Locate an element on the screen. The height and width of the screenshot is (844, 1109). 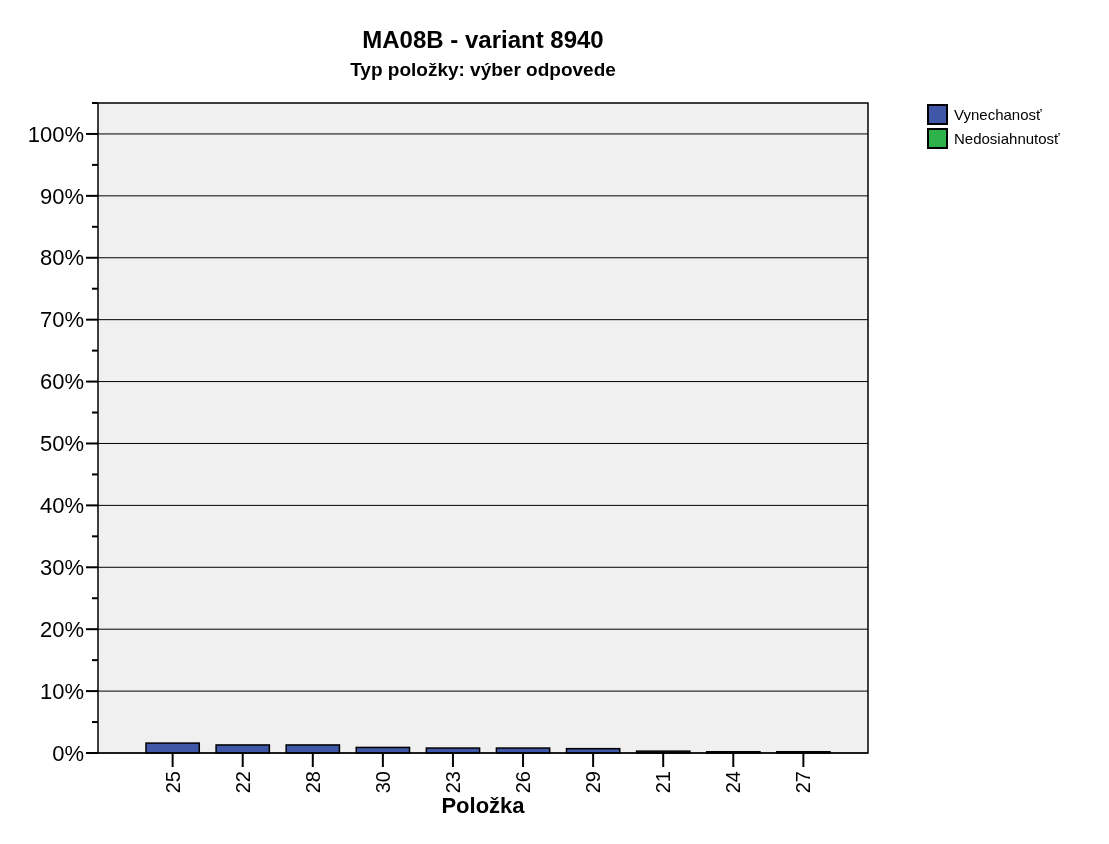
y-tick-label: 90% is located at coordinates (61, 196).